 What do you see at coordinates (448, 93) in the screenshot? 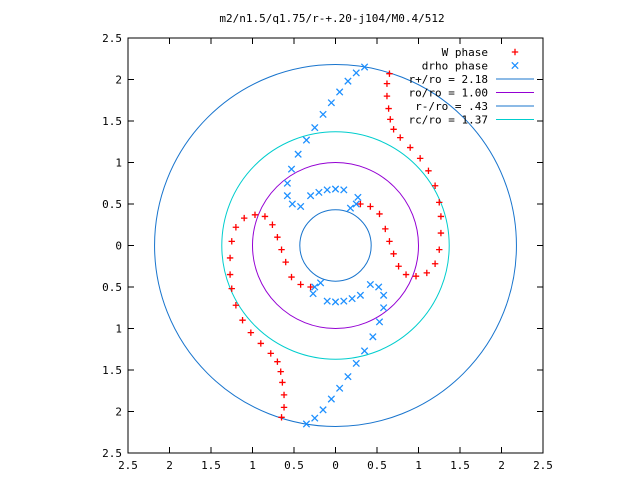
I see `legend-label: ro/ro = 1.00` at bounding box center [448, 93].